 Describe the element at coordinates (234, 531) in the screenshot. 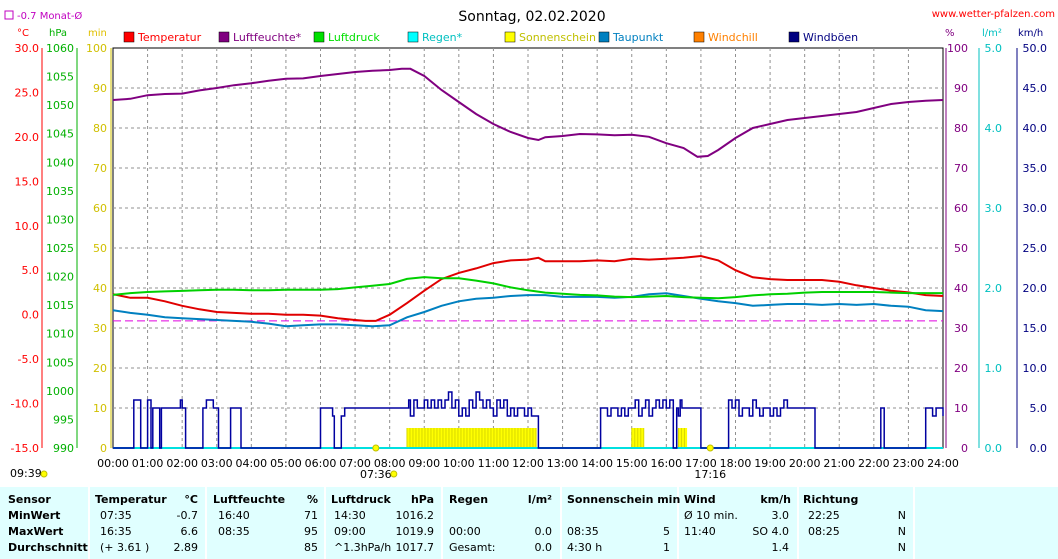

I see `cell-hum-time: 08:35` at that location.